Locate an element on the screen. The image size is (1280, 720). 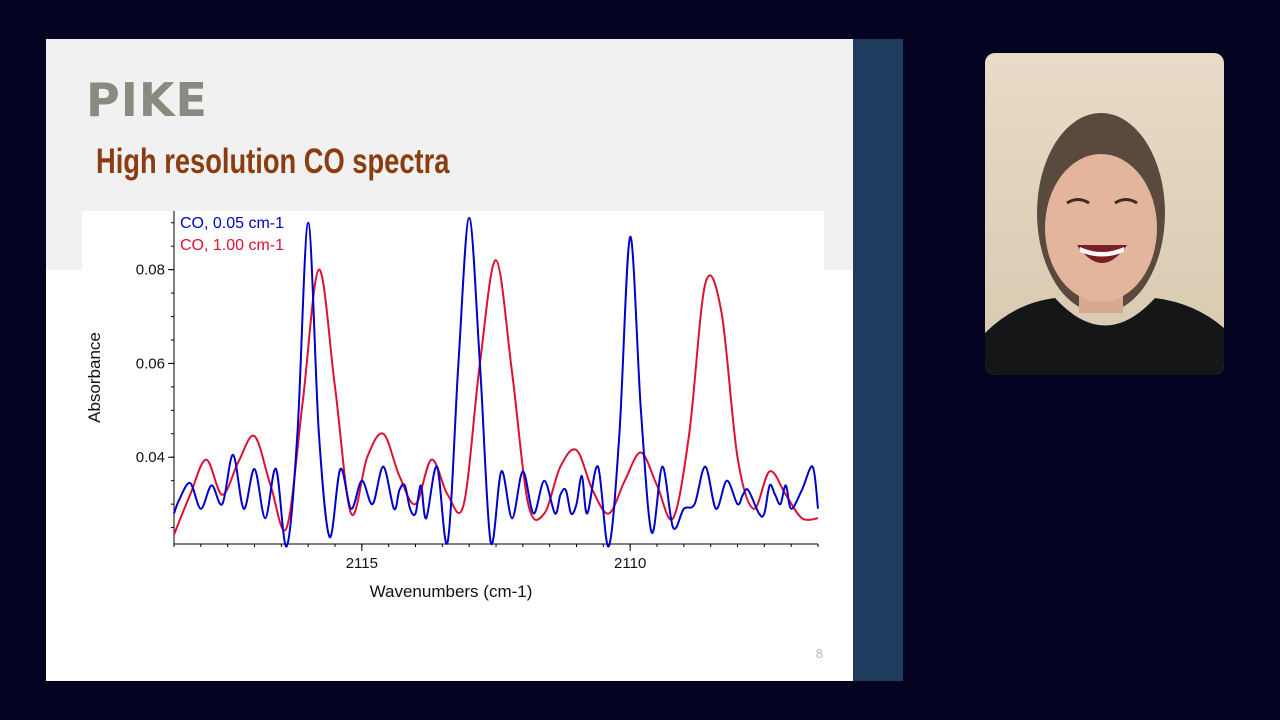
y-tick-label: 0.06 is located at coordinates (150, 363).